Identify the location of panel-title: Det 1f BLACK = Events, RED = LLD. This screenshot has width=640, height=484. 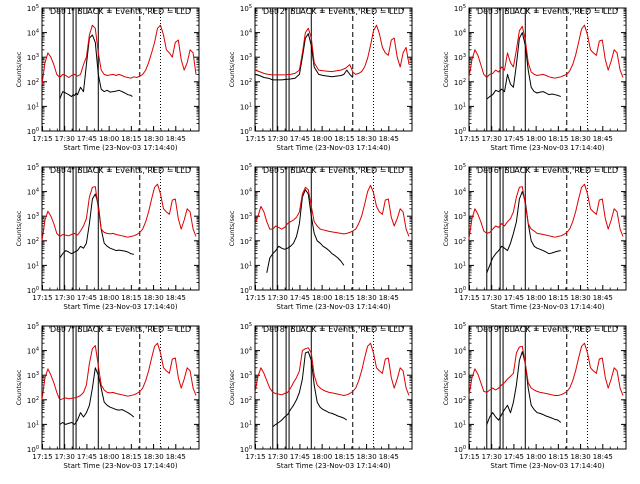
(120, 11).